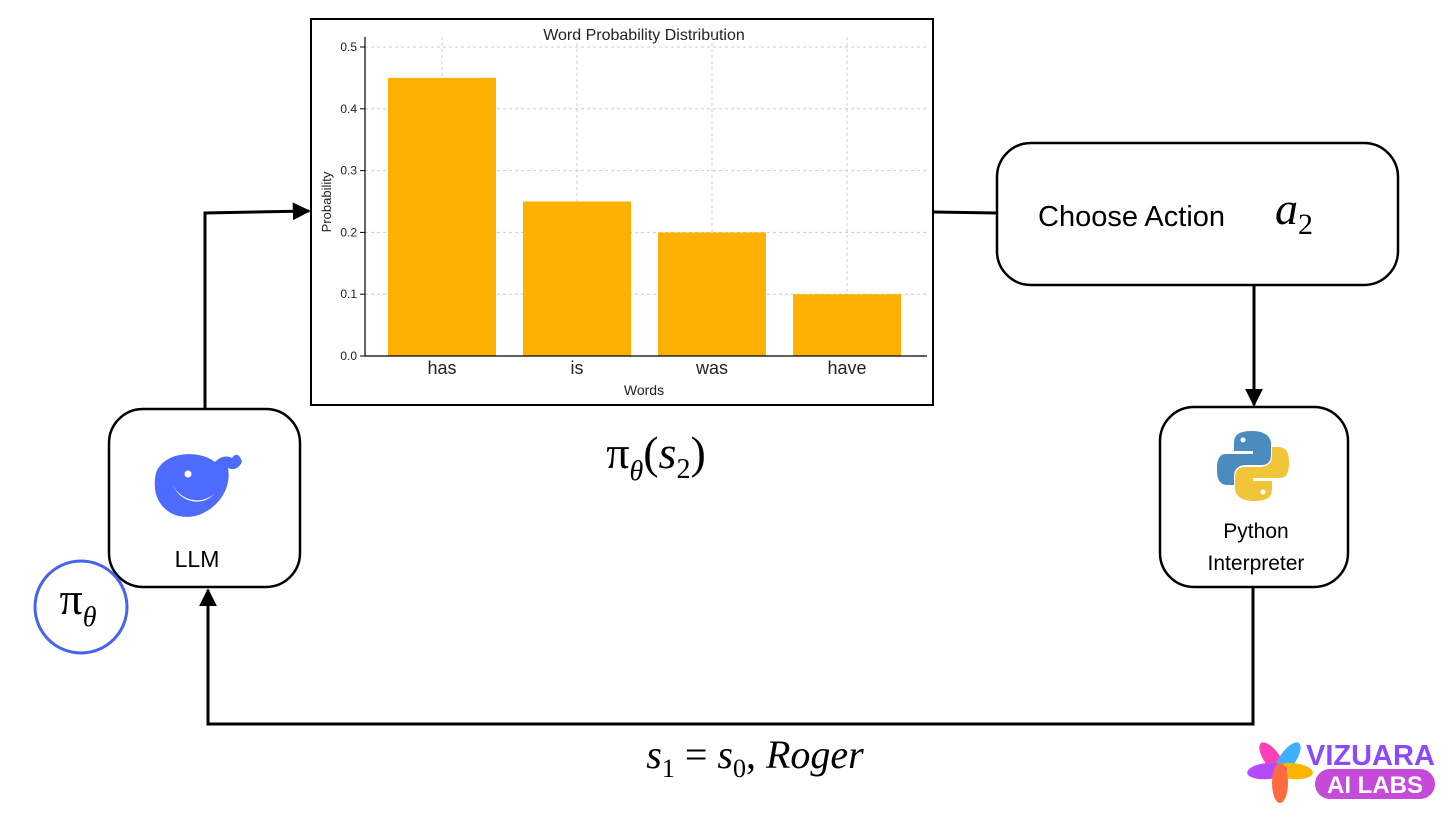 Image resolution: width=1456 pixels, height=820 pixels. What do you see at coordinates (348, 356) in the screenshot?
I see `y-tick-label: 0.0` at bounding box center [348, 356].